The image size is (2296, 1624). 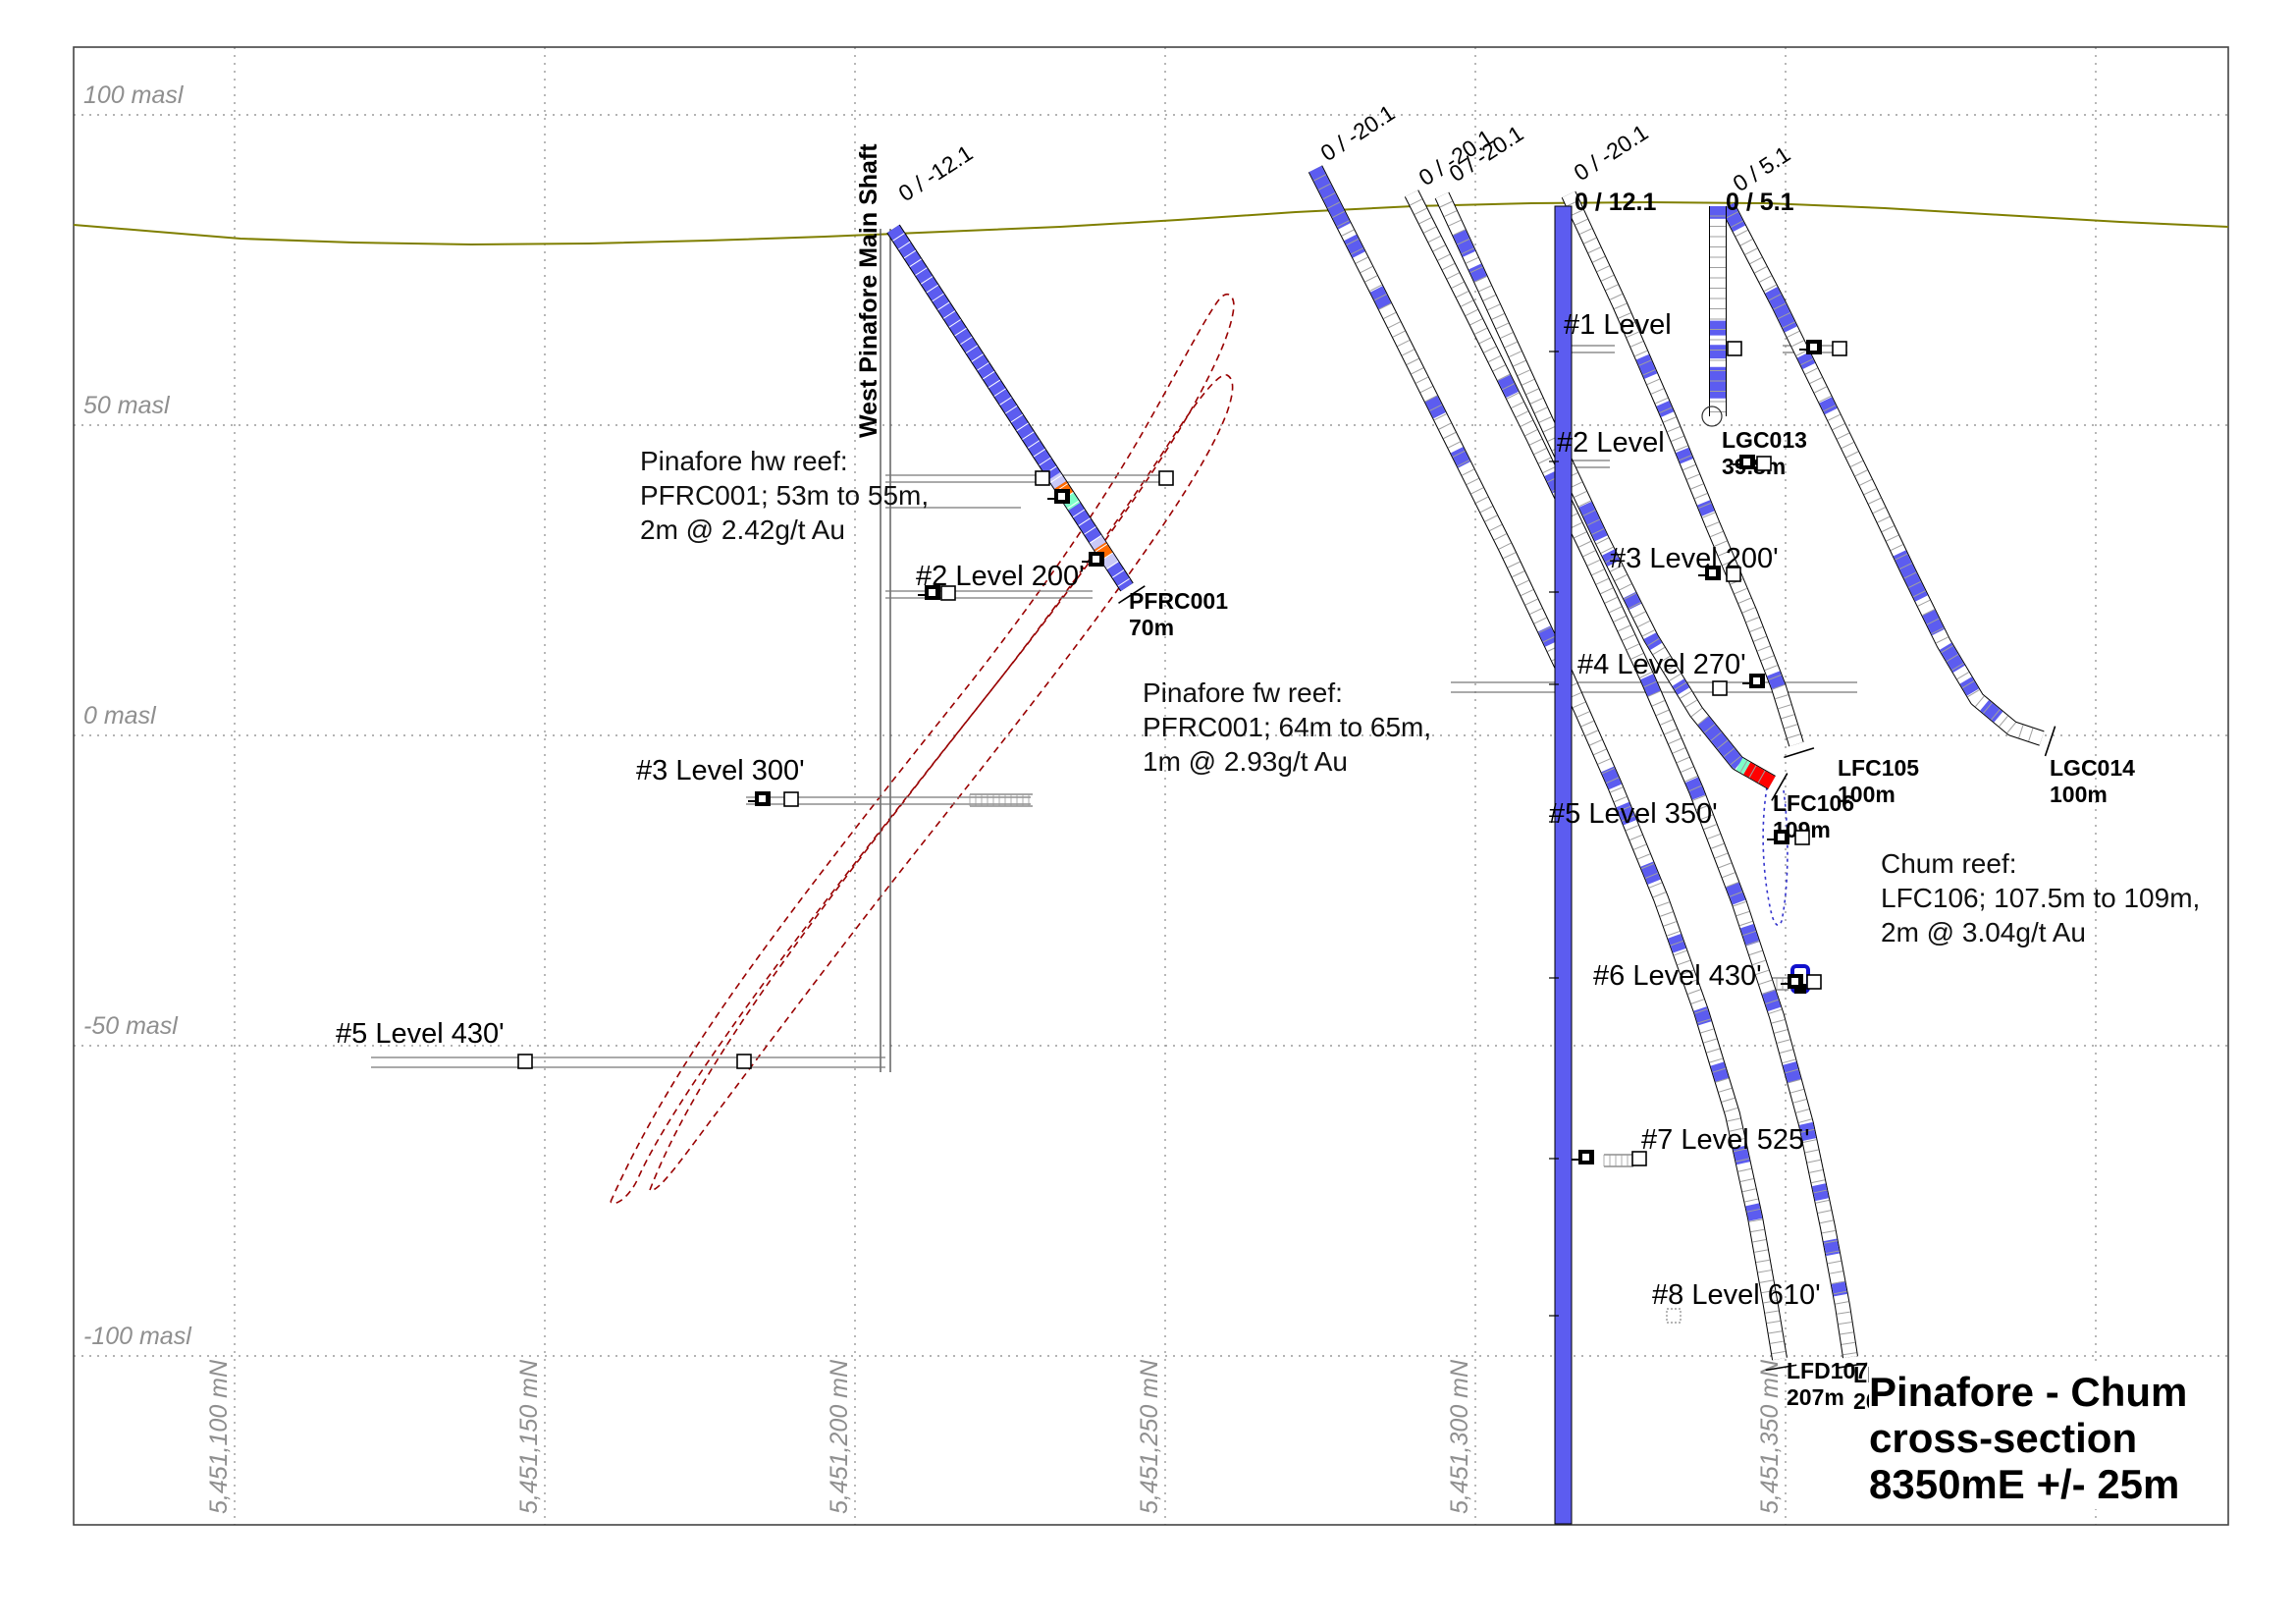 I want to click on collar-label-LFD107: 0 / -20.1, so click(x=1358, y=132).